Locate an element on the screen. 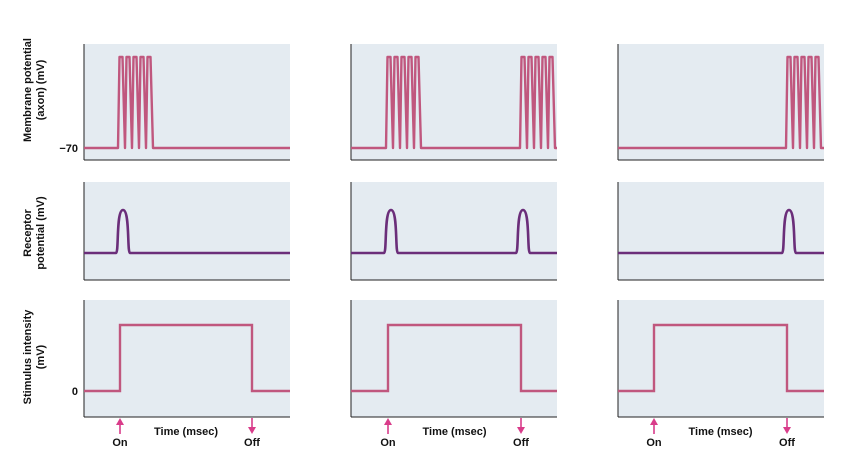  panel-bg-r1-c2 is located at coordinates (721, 231).